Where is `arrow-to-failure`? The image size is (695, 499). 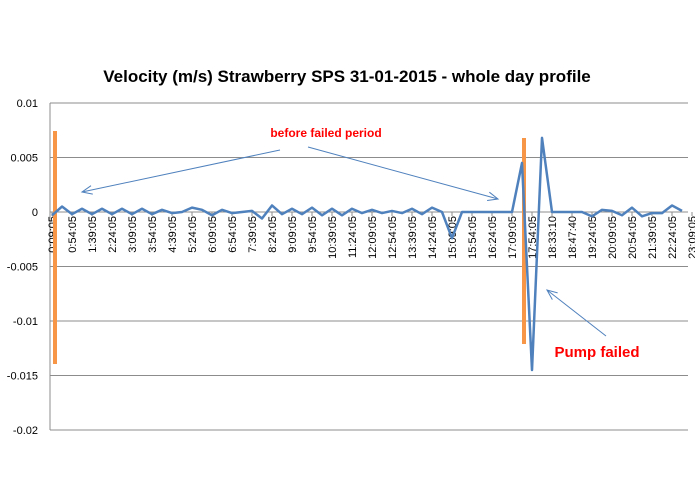 arrow-to-failure is located at coordinates (576, 313).